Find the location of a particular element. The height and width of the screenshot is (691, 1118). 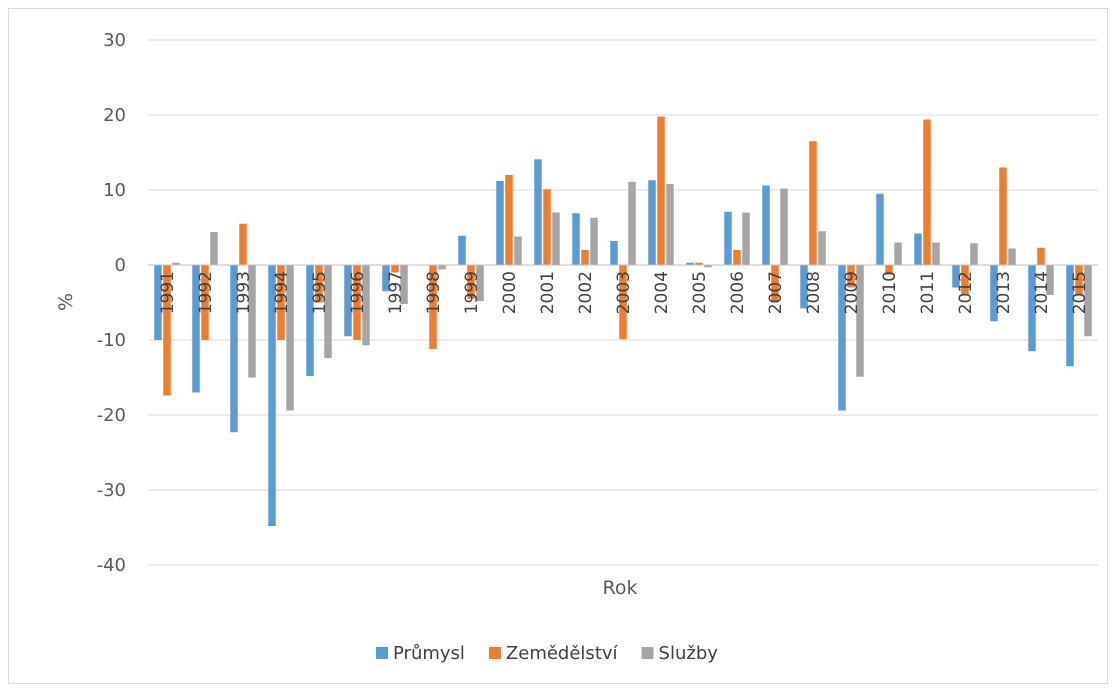

bar-slu-by-2010 is located at coordinates (898, 253).